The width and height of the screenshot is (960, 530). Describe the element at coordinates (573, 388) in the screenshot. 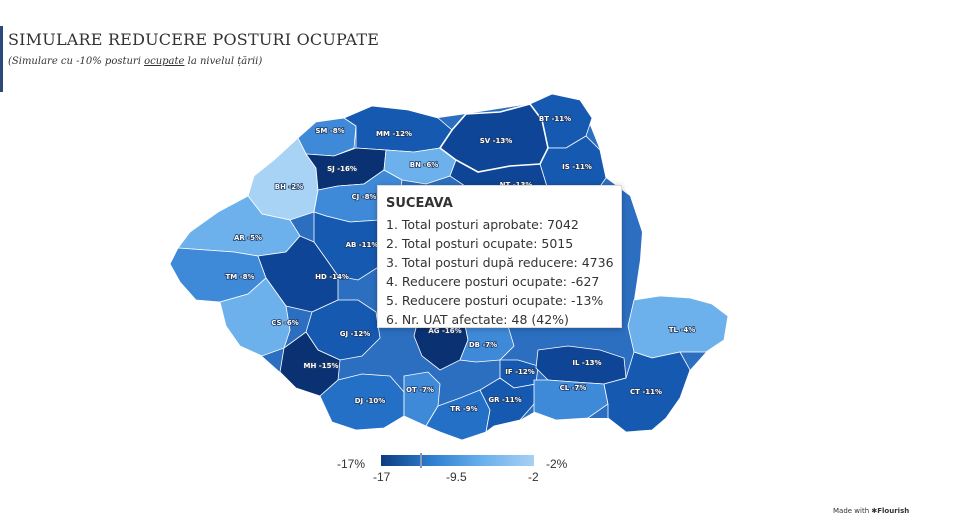

I see `county-label-cl: CL -7%` at that location.